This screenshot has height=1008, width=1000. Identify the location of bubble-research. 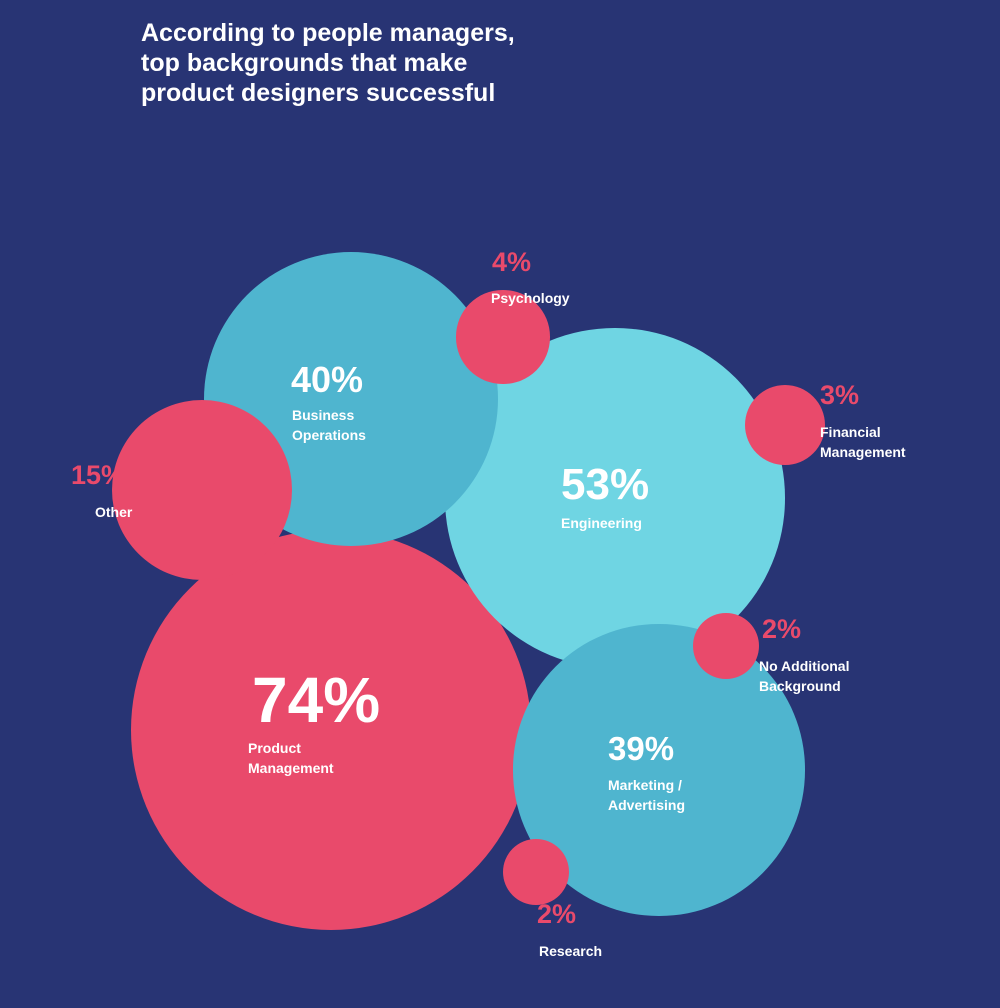
(536, 872).